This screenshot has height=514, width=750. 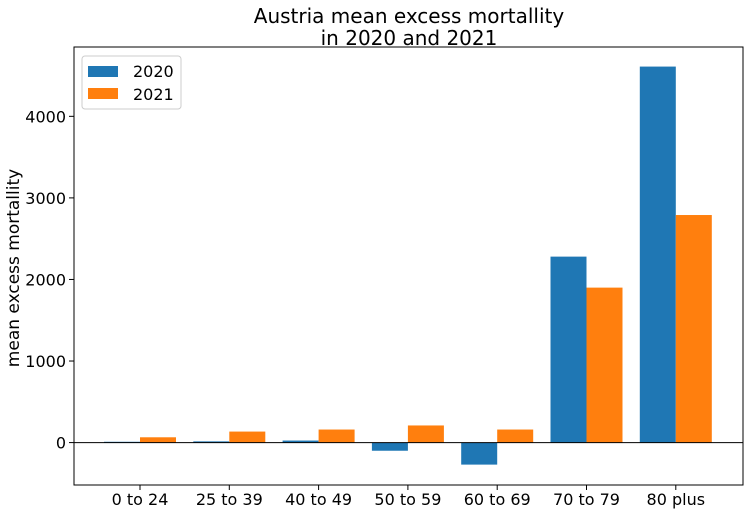 What do you see at coordinates (153, 71) in the screenshot?
I see `legend-label-2020: 2020` at bounding box center [153, 71].